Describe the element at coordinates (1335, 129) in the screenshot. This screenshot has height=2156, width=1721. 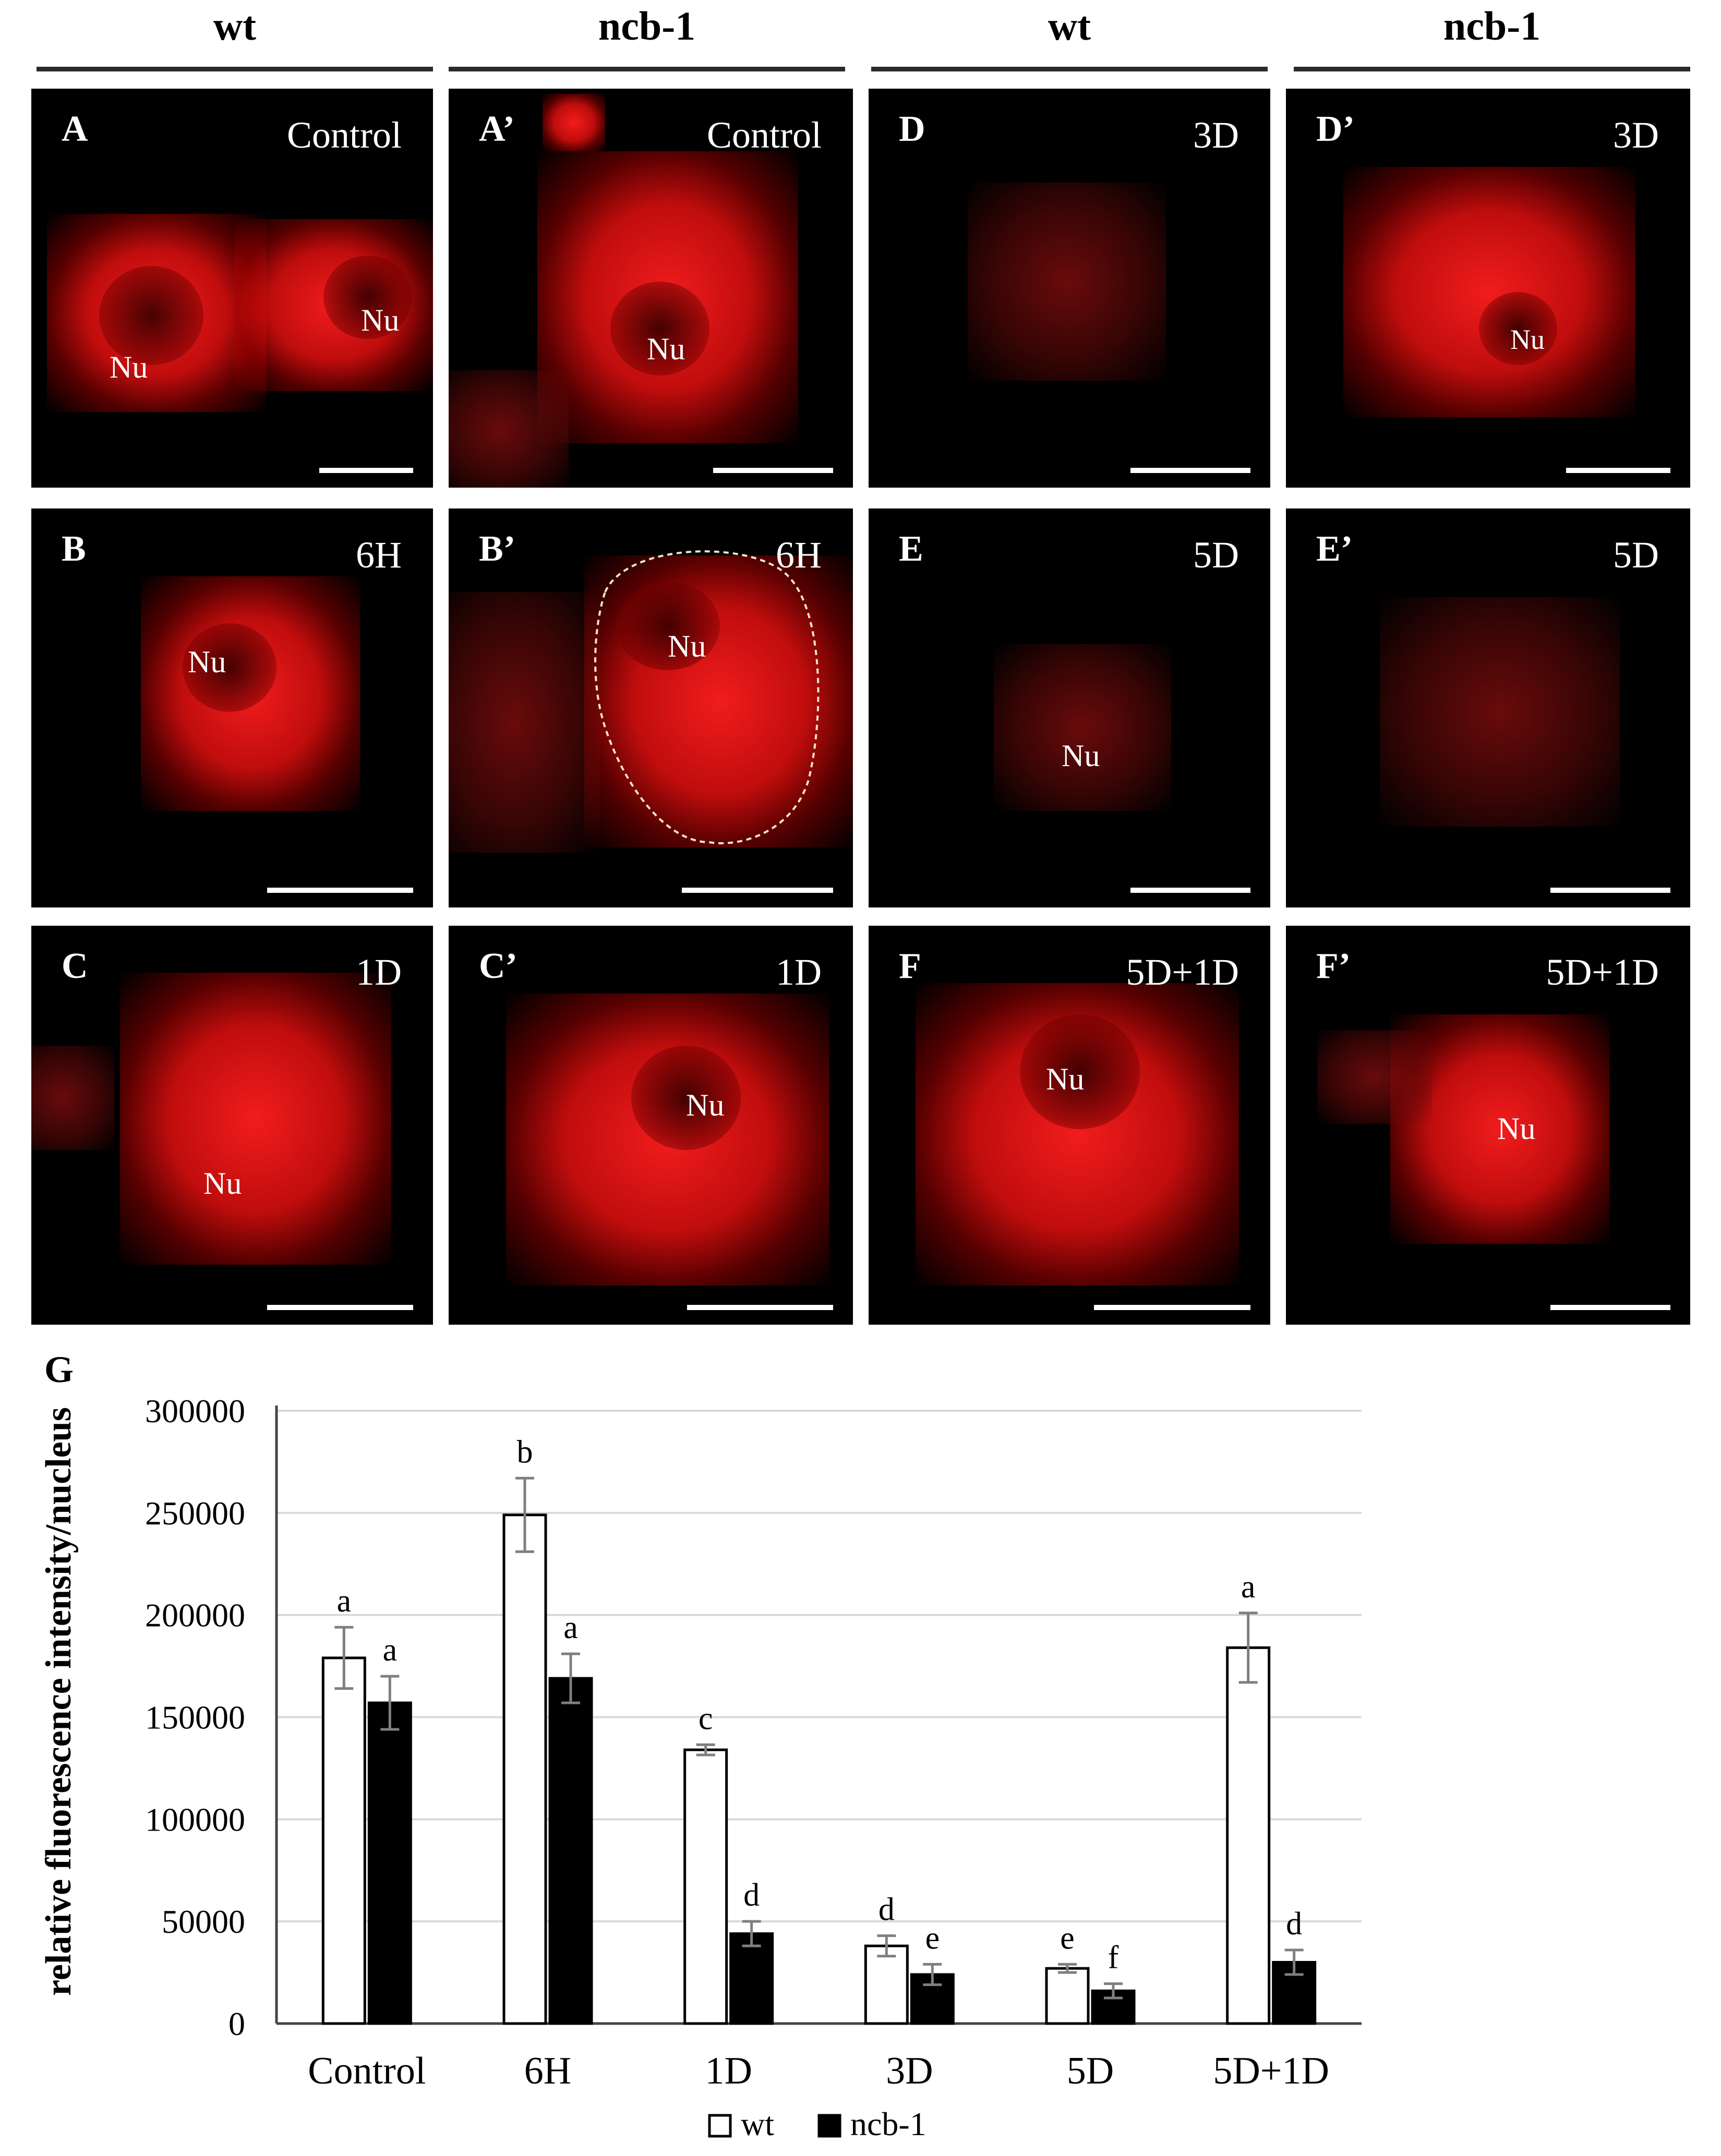
I see `panel-letter: D’` at that location.